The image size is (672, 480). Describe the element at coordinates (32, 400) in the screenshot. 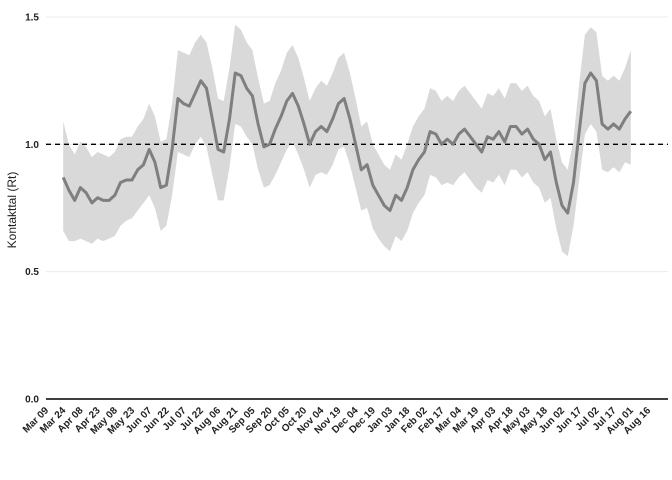

I see `y-tick-label: 0.0` at that location.